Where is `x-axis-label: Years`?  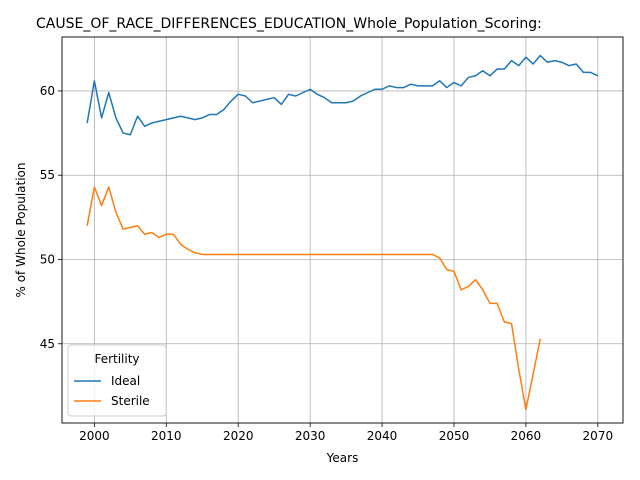
x-axis-label: Years is located at coordinates (342, 458).